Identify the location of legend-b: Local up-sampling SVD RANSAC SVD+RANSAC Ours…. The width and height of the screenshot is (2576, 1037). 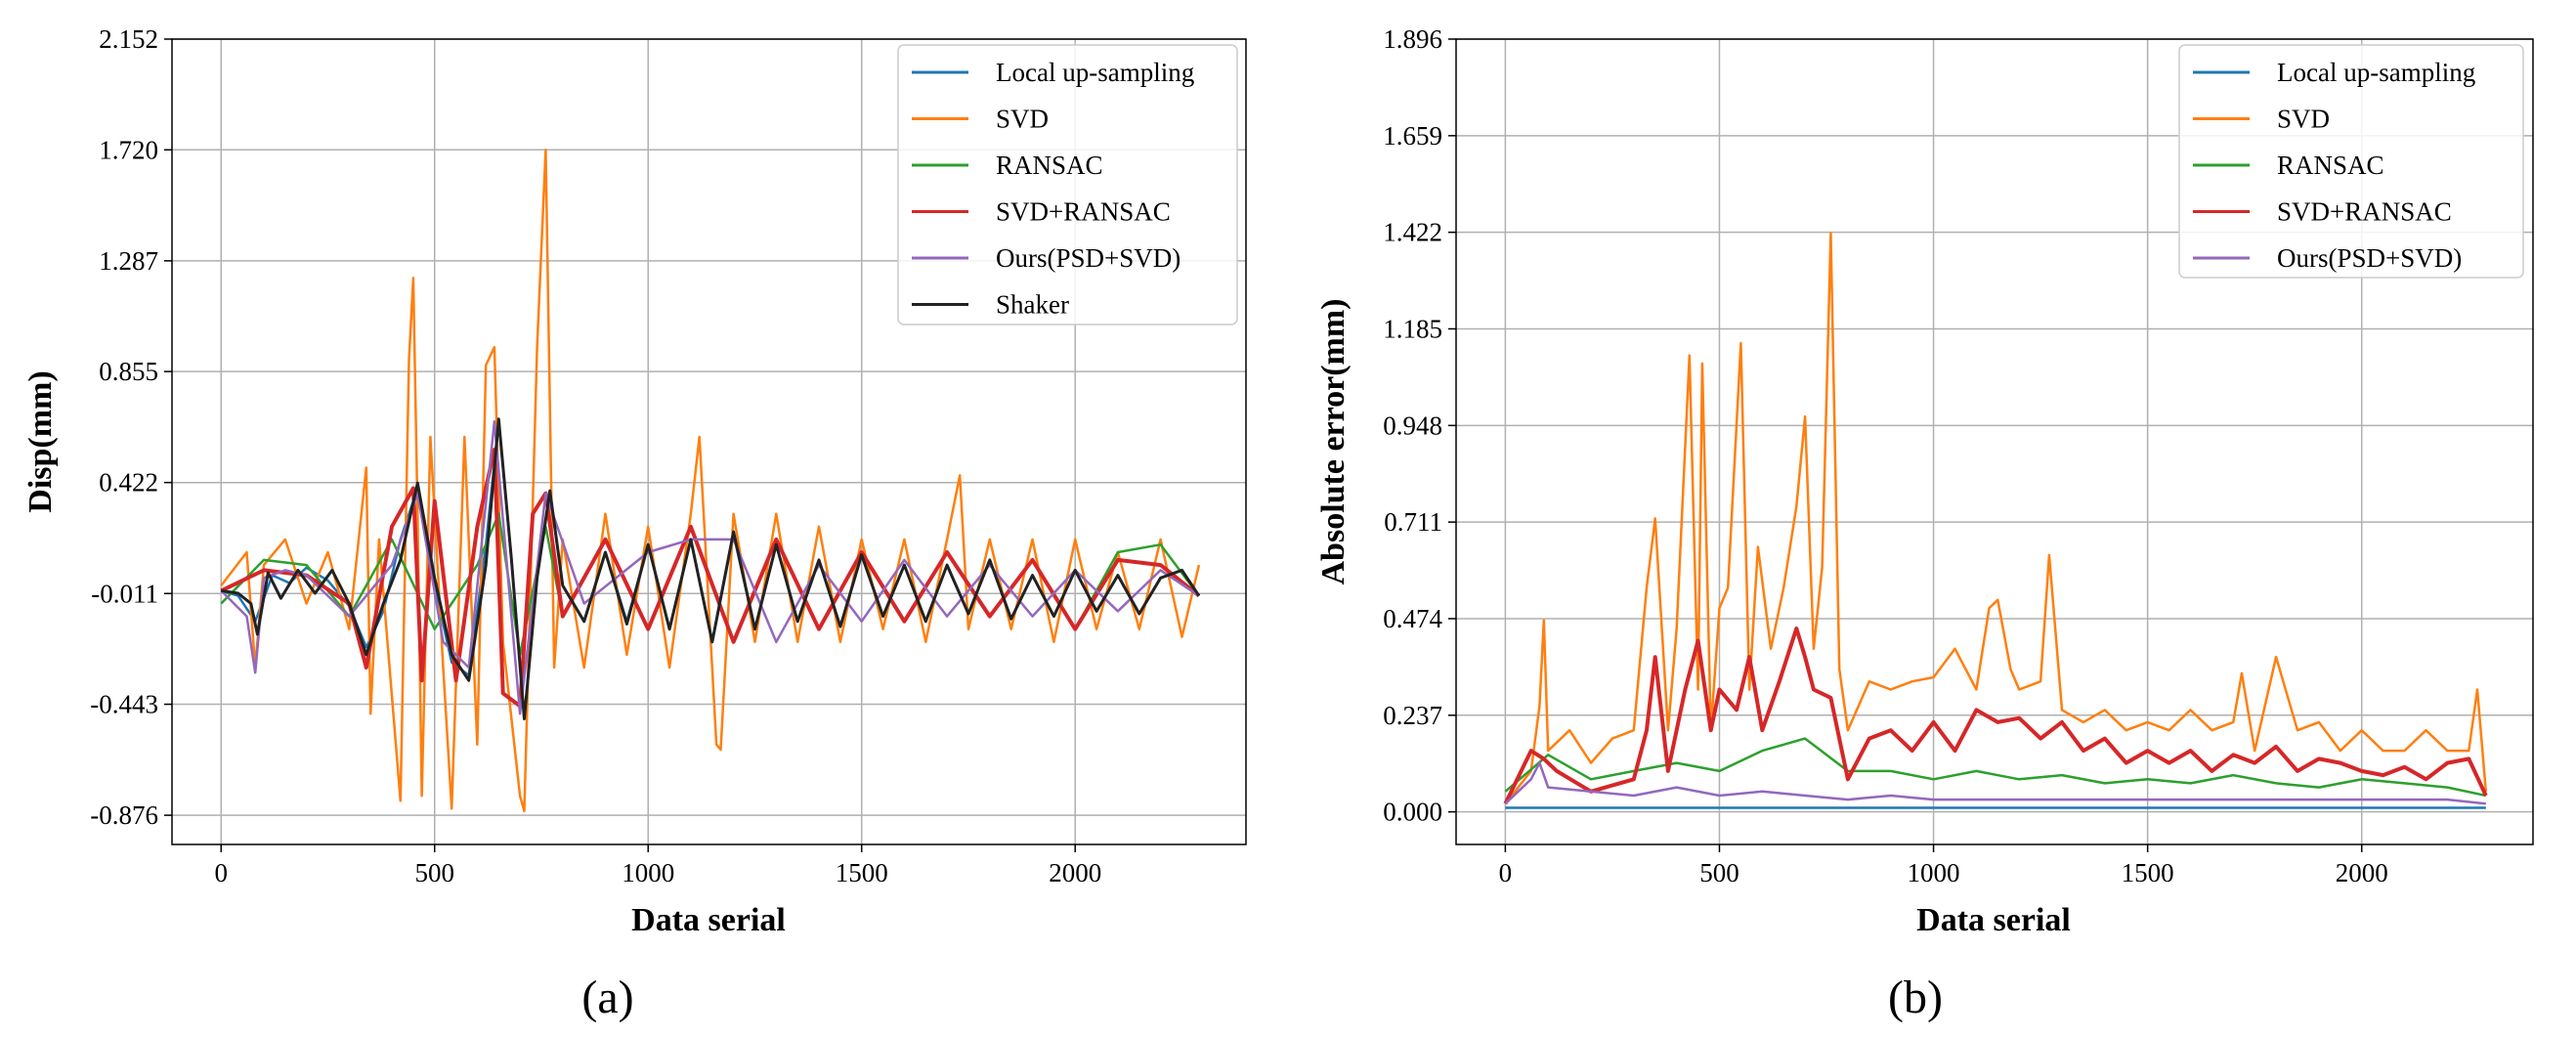
(2351, 161).